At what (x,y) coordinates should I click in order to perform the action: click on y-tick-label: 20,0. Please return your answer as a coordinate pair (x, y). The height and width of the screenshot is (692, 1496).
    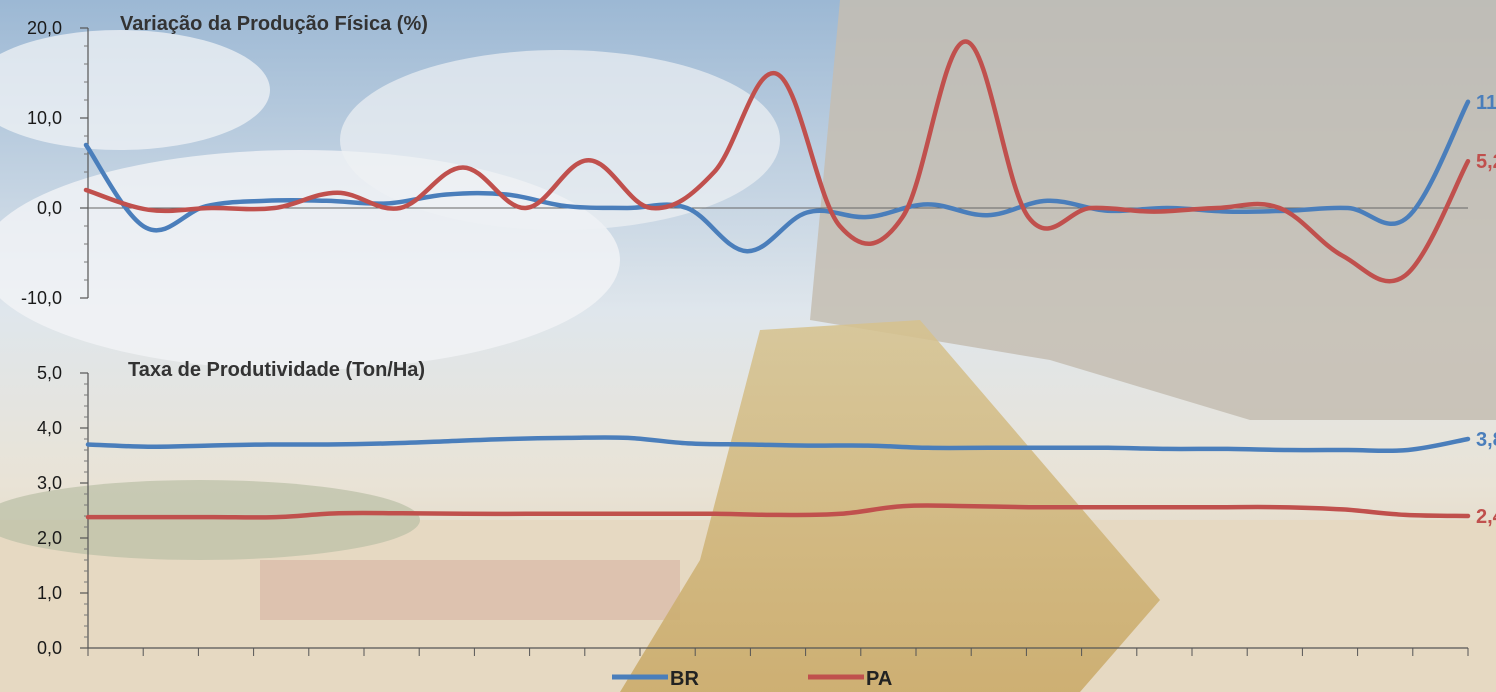
    Looking at the image, I should click on (44, 28).